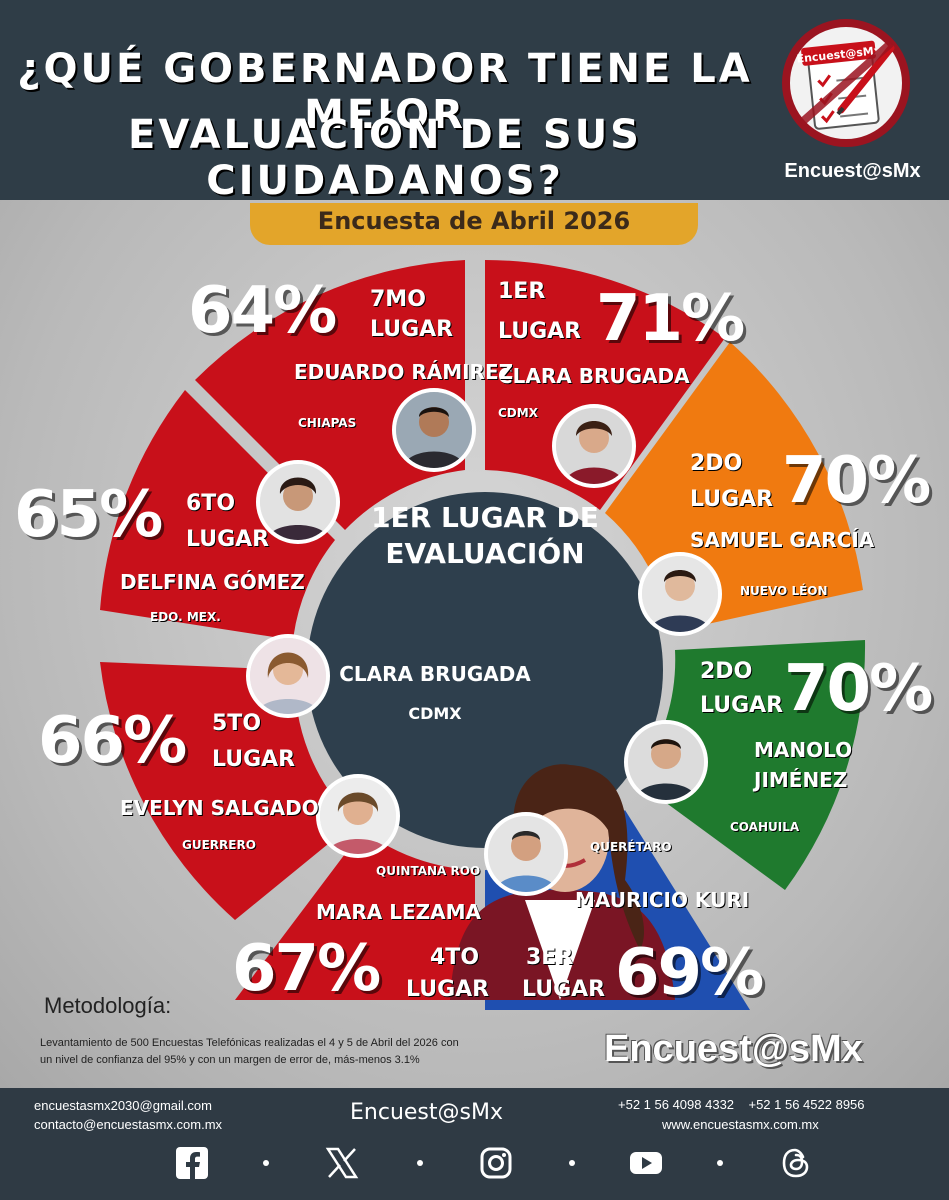 This screenshot has height=1200, width=949. I want to click on threads-icon, so click(796, 1163).